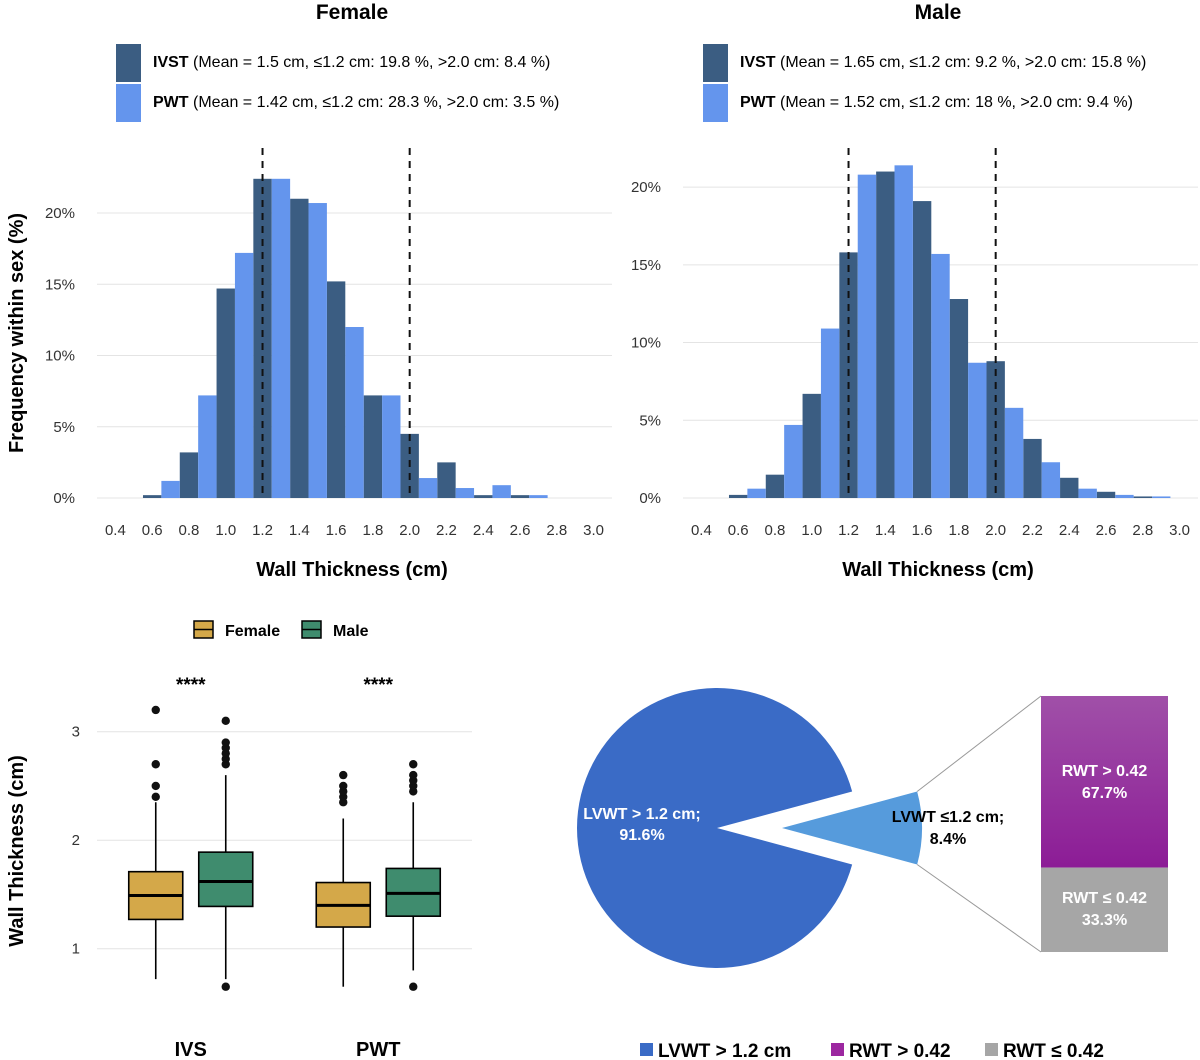 This screenshot has width=1200, height=1060. I want to click on x-tick-label: 2.6, so click(1106, 530).